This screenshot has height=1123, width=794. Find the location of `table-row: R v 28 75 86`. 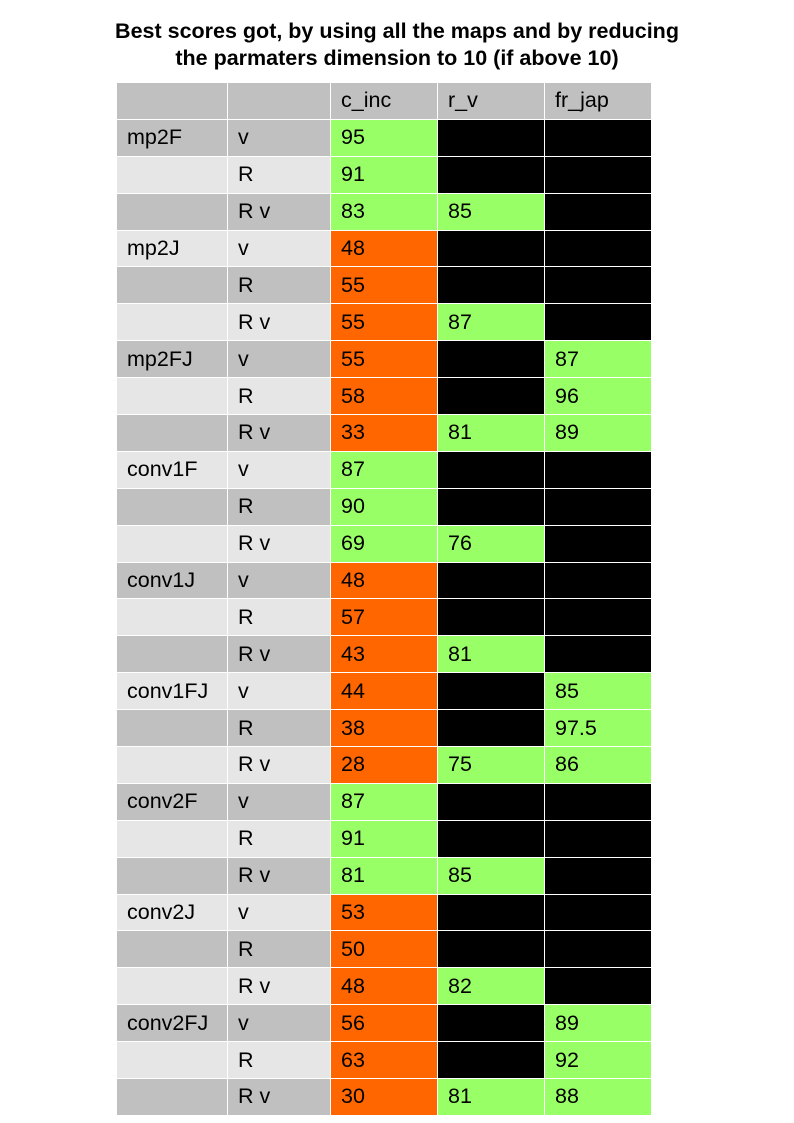

table-row: R v 28 75 86 is located at coordinates (384, 765).